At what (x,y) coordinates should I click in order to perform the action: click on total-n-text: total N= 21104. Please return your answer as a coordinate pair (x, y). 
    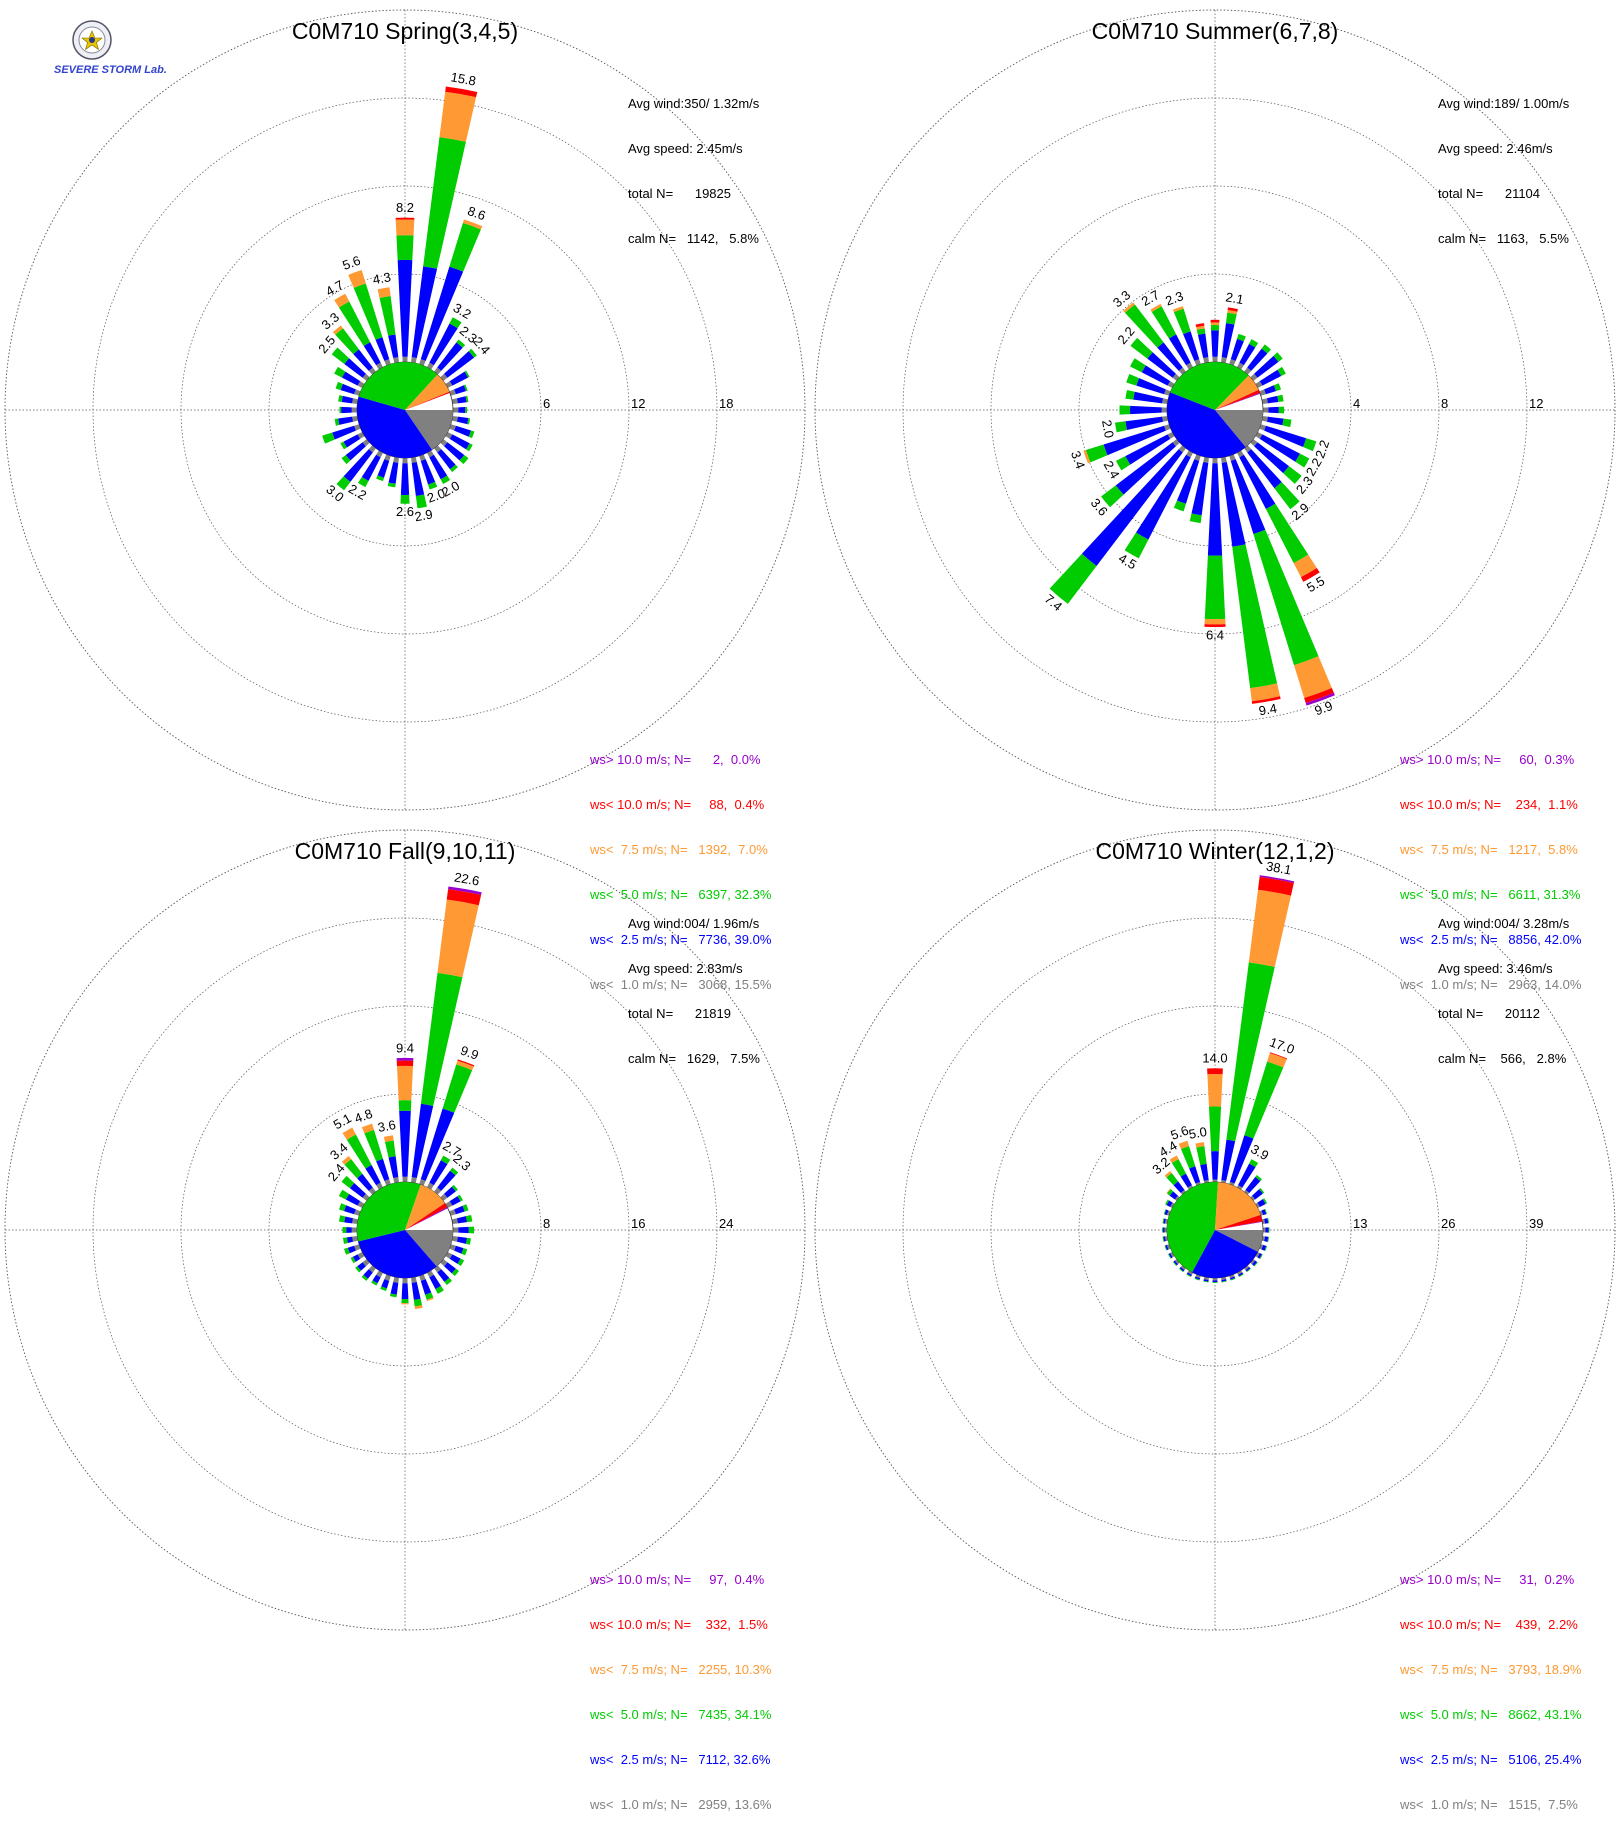
    Looking at the image, I should click on (1489, 193).